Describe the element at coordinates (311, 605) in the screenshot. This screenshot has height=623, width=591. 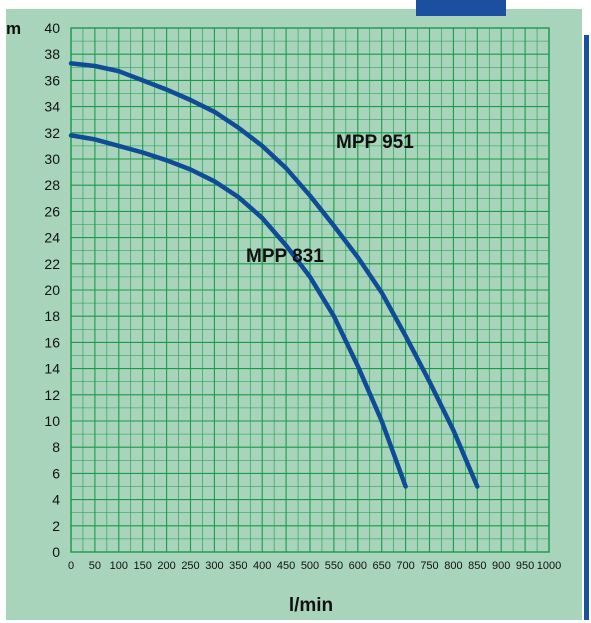
I see `x-axis-label: l/min` at that location.